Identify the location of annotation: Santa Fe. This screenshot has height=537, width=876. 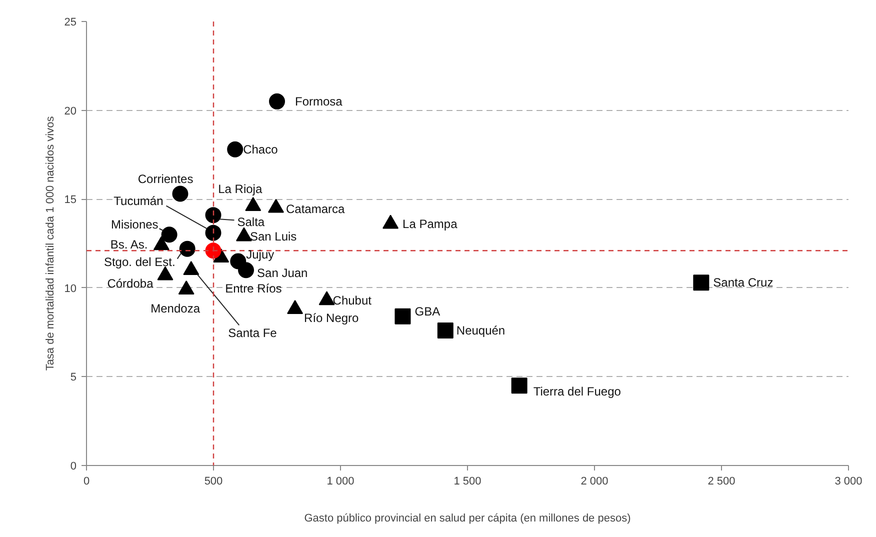
(253, 333).